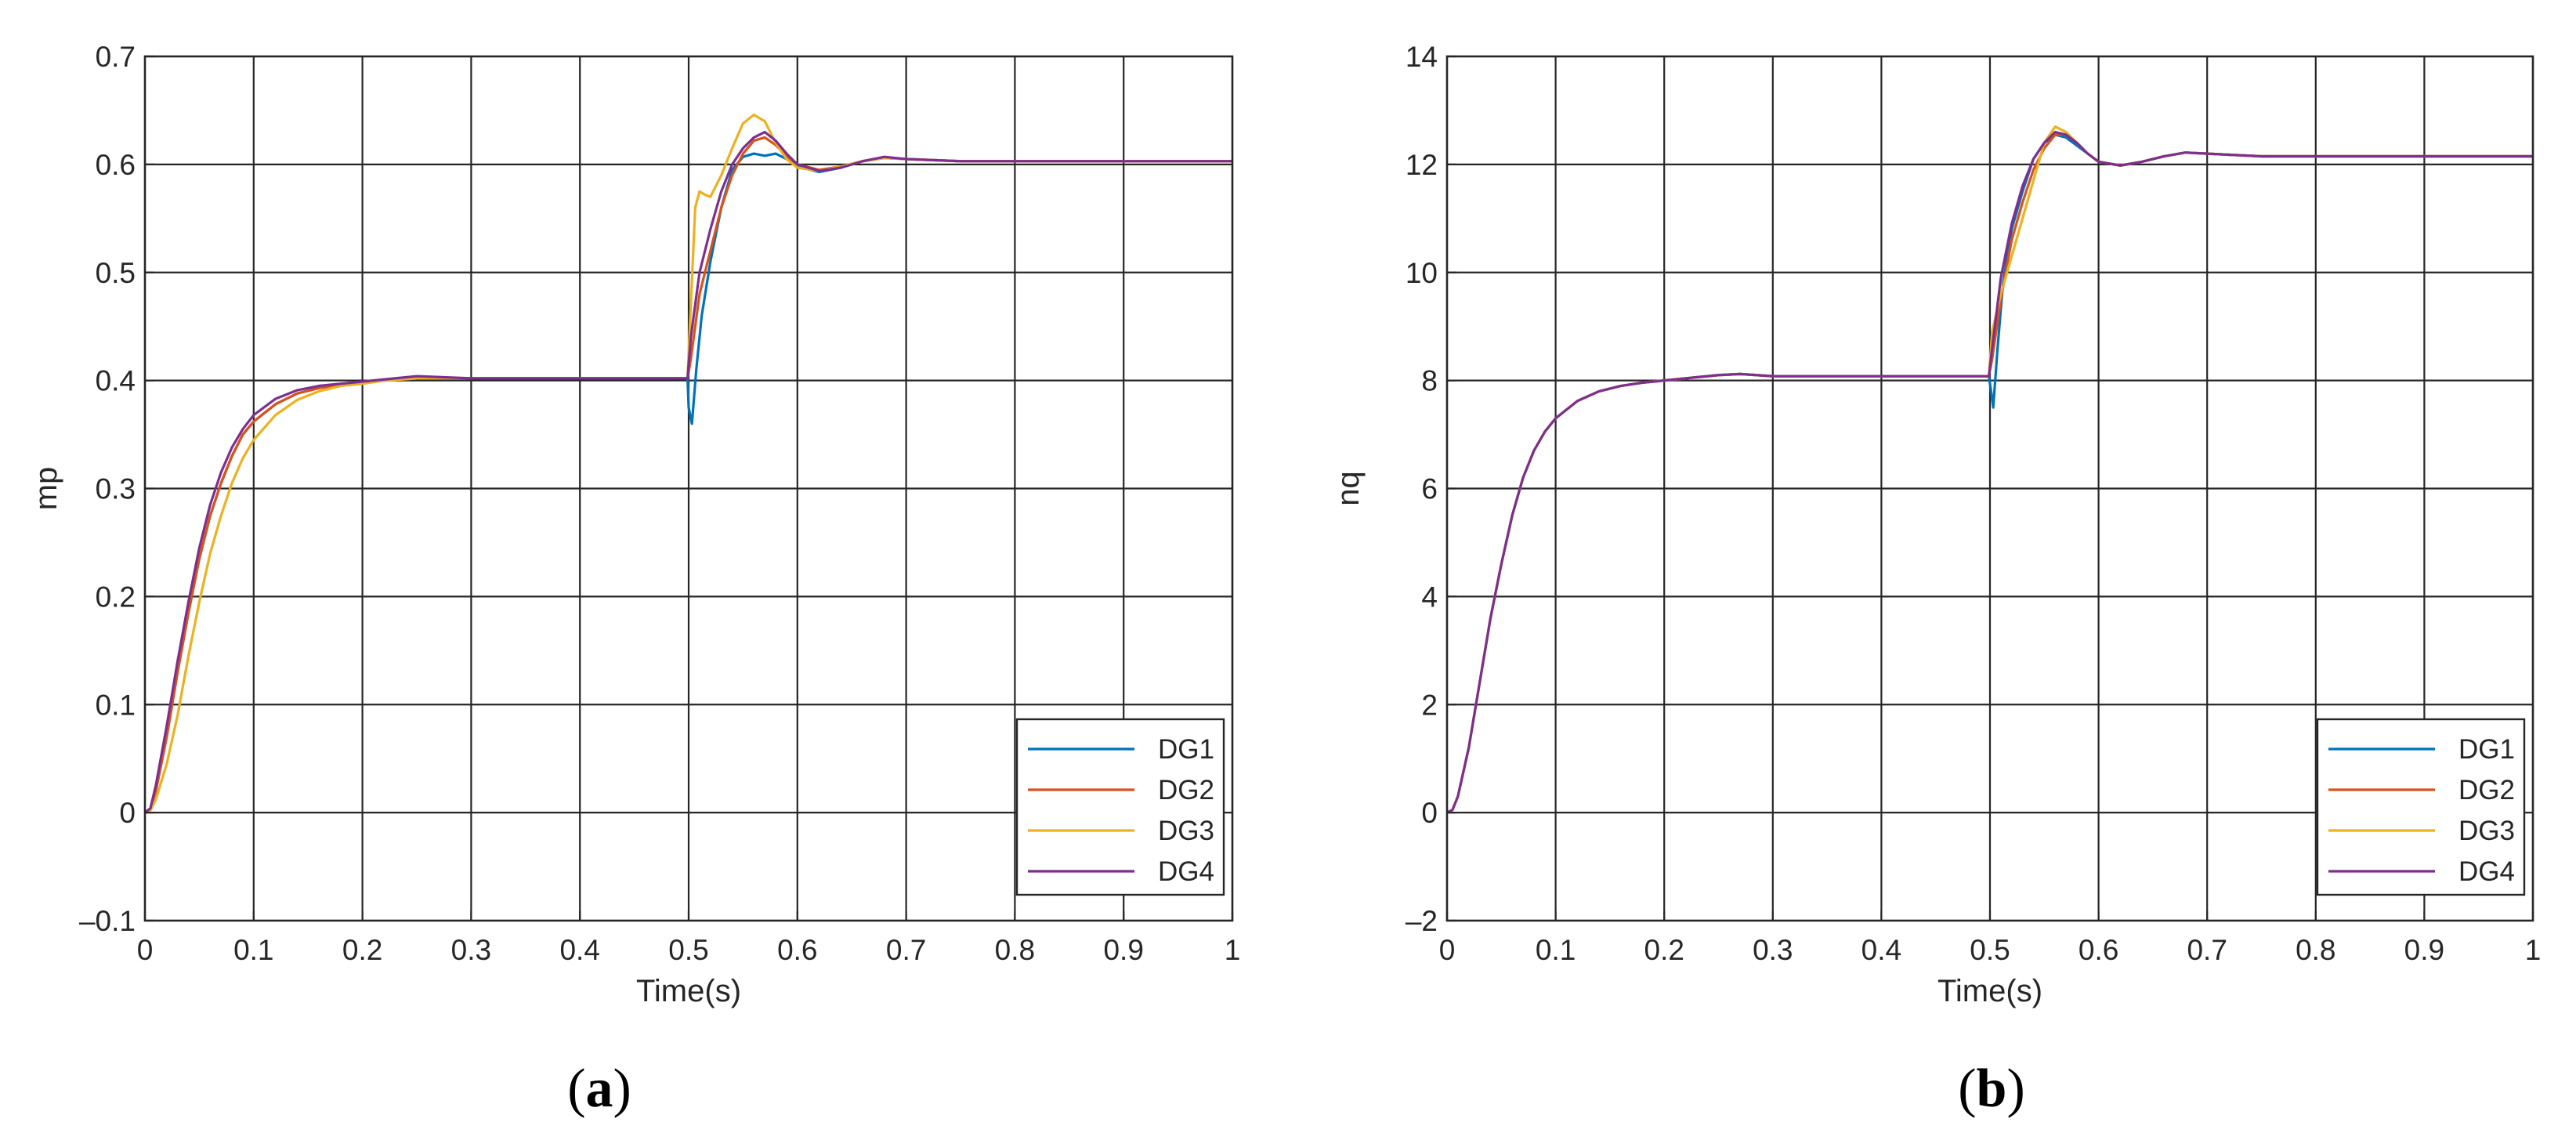 The image size is (2576, 1140). What do you see at coordinates (1430, 597) in the screenshot?
I see `y-tick-label: 4` at bounding box center [1430, 597].